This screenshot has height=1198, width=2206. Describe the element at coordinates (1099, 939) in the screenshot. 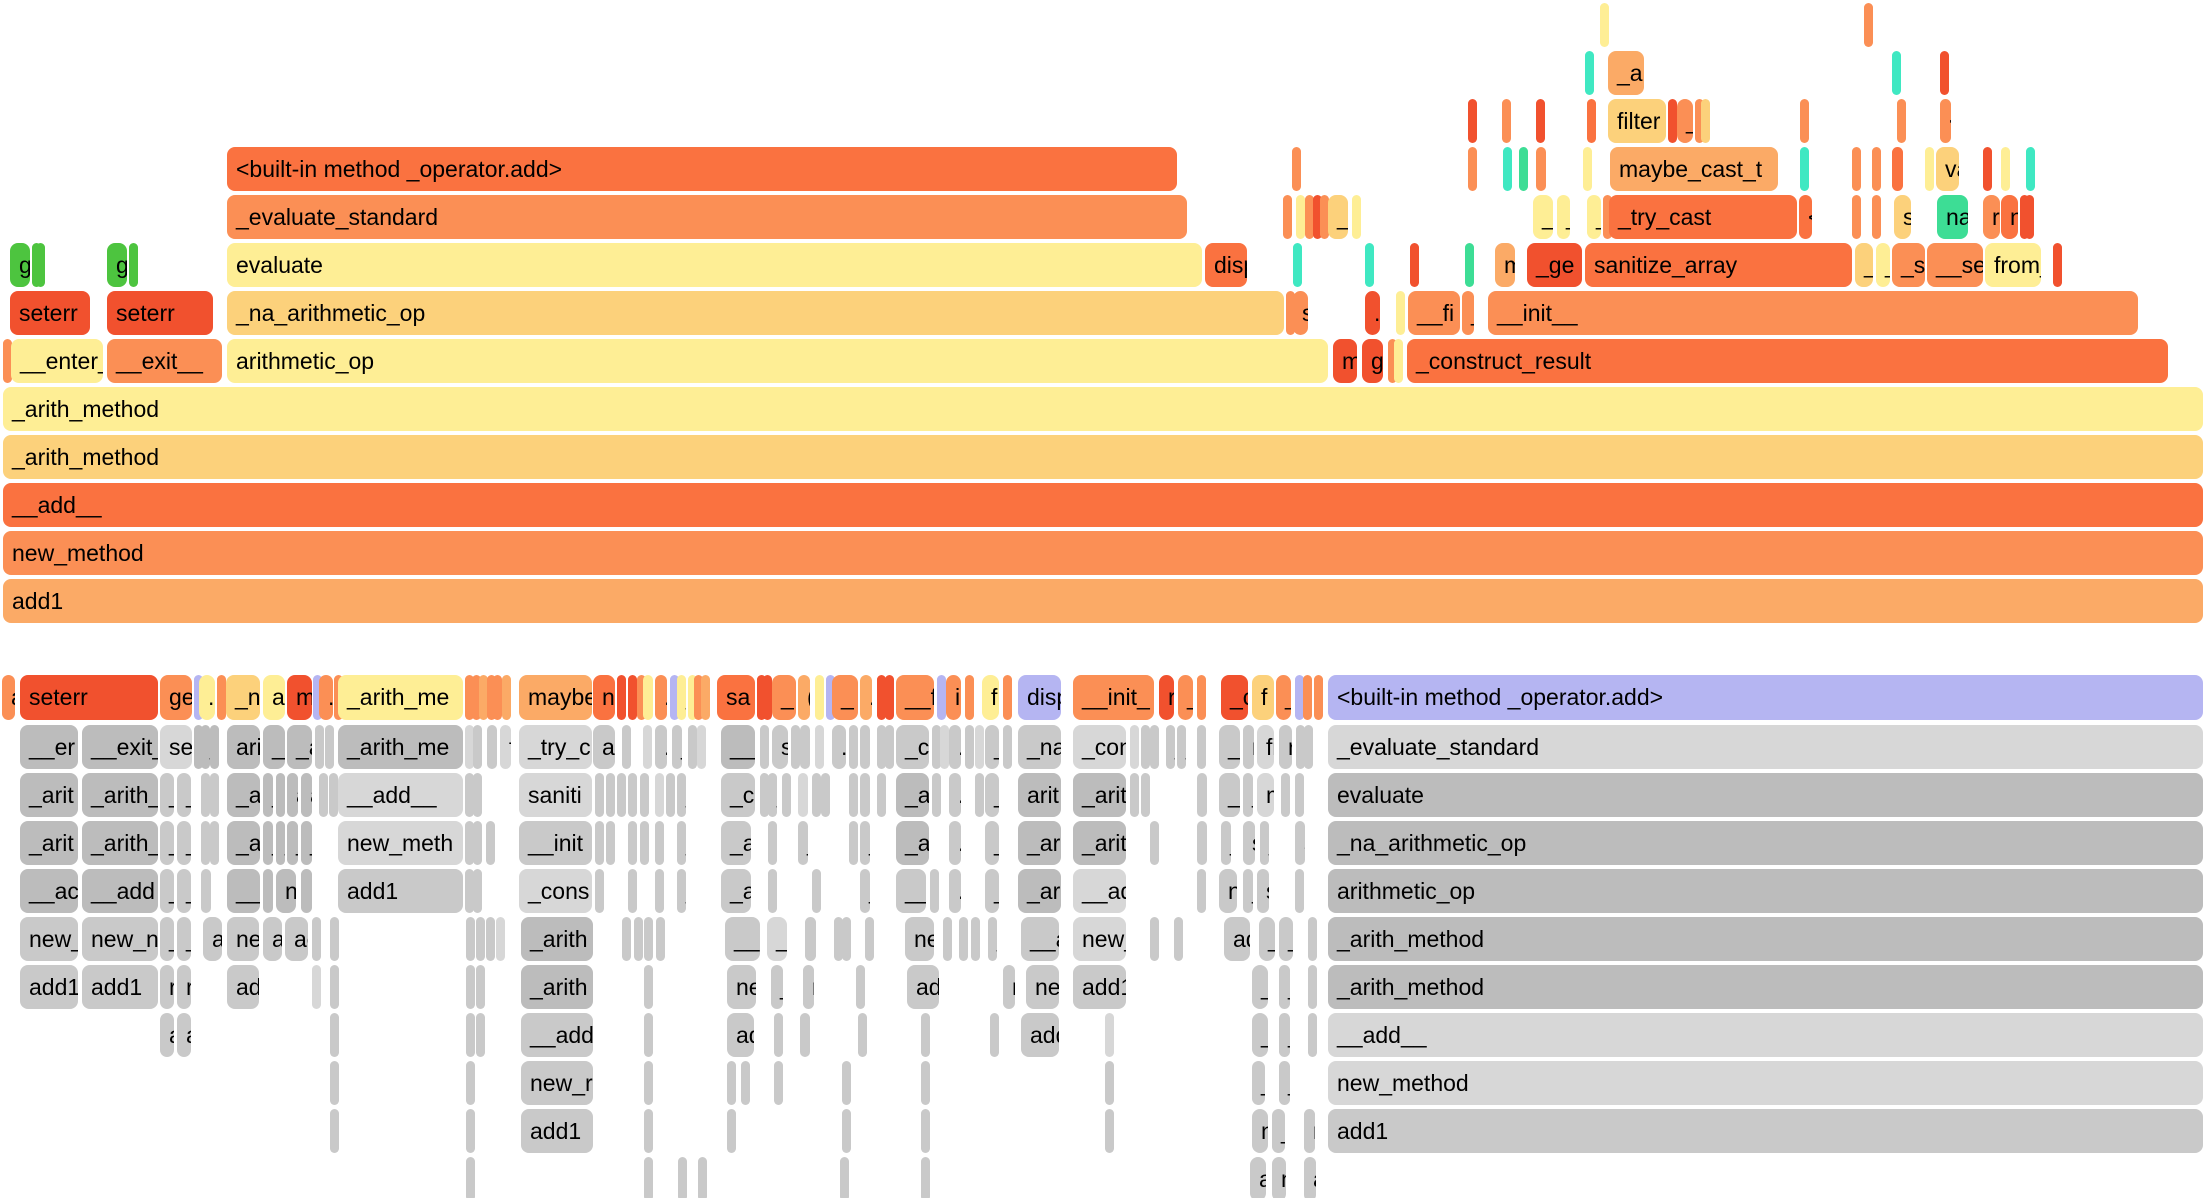

I see `frame-new_: new_` at that location.